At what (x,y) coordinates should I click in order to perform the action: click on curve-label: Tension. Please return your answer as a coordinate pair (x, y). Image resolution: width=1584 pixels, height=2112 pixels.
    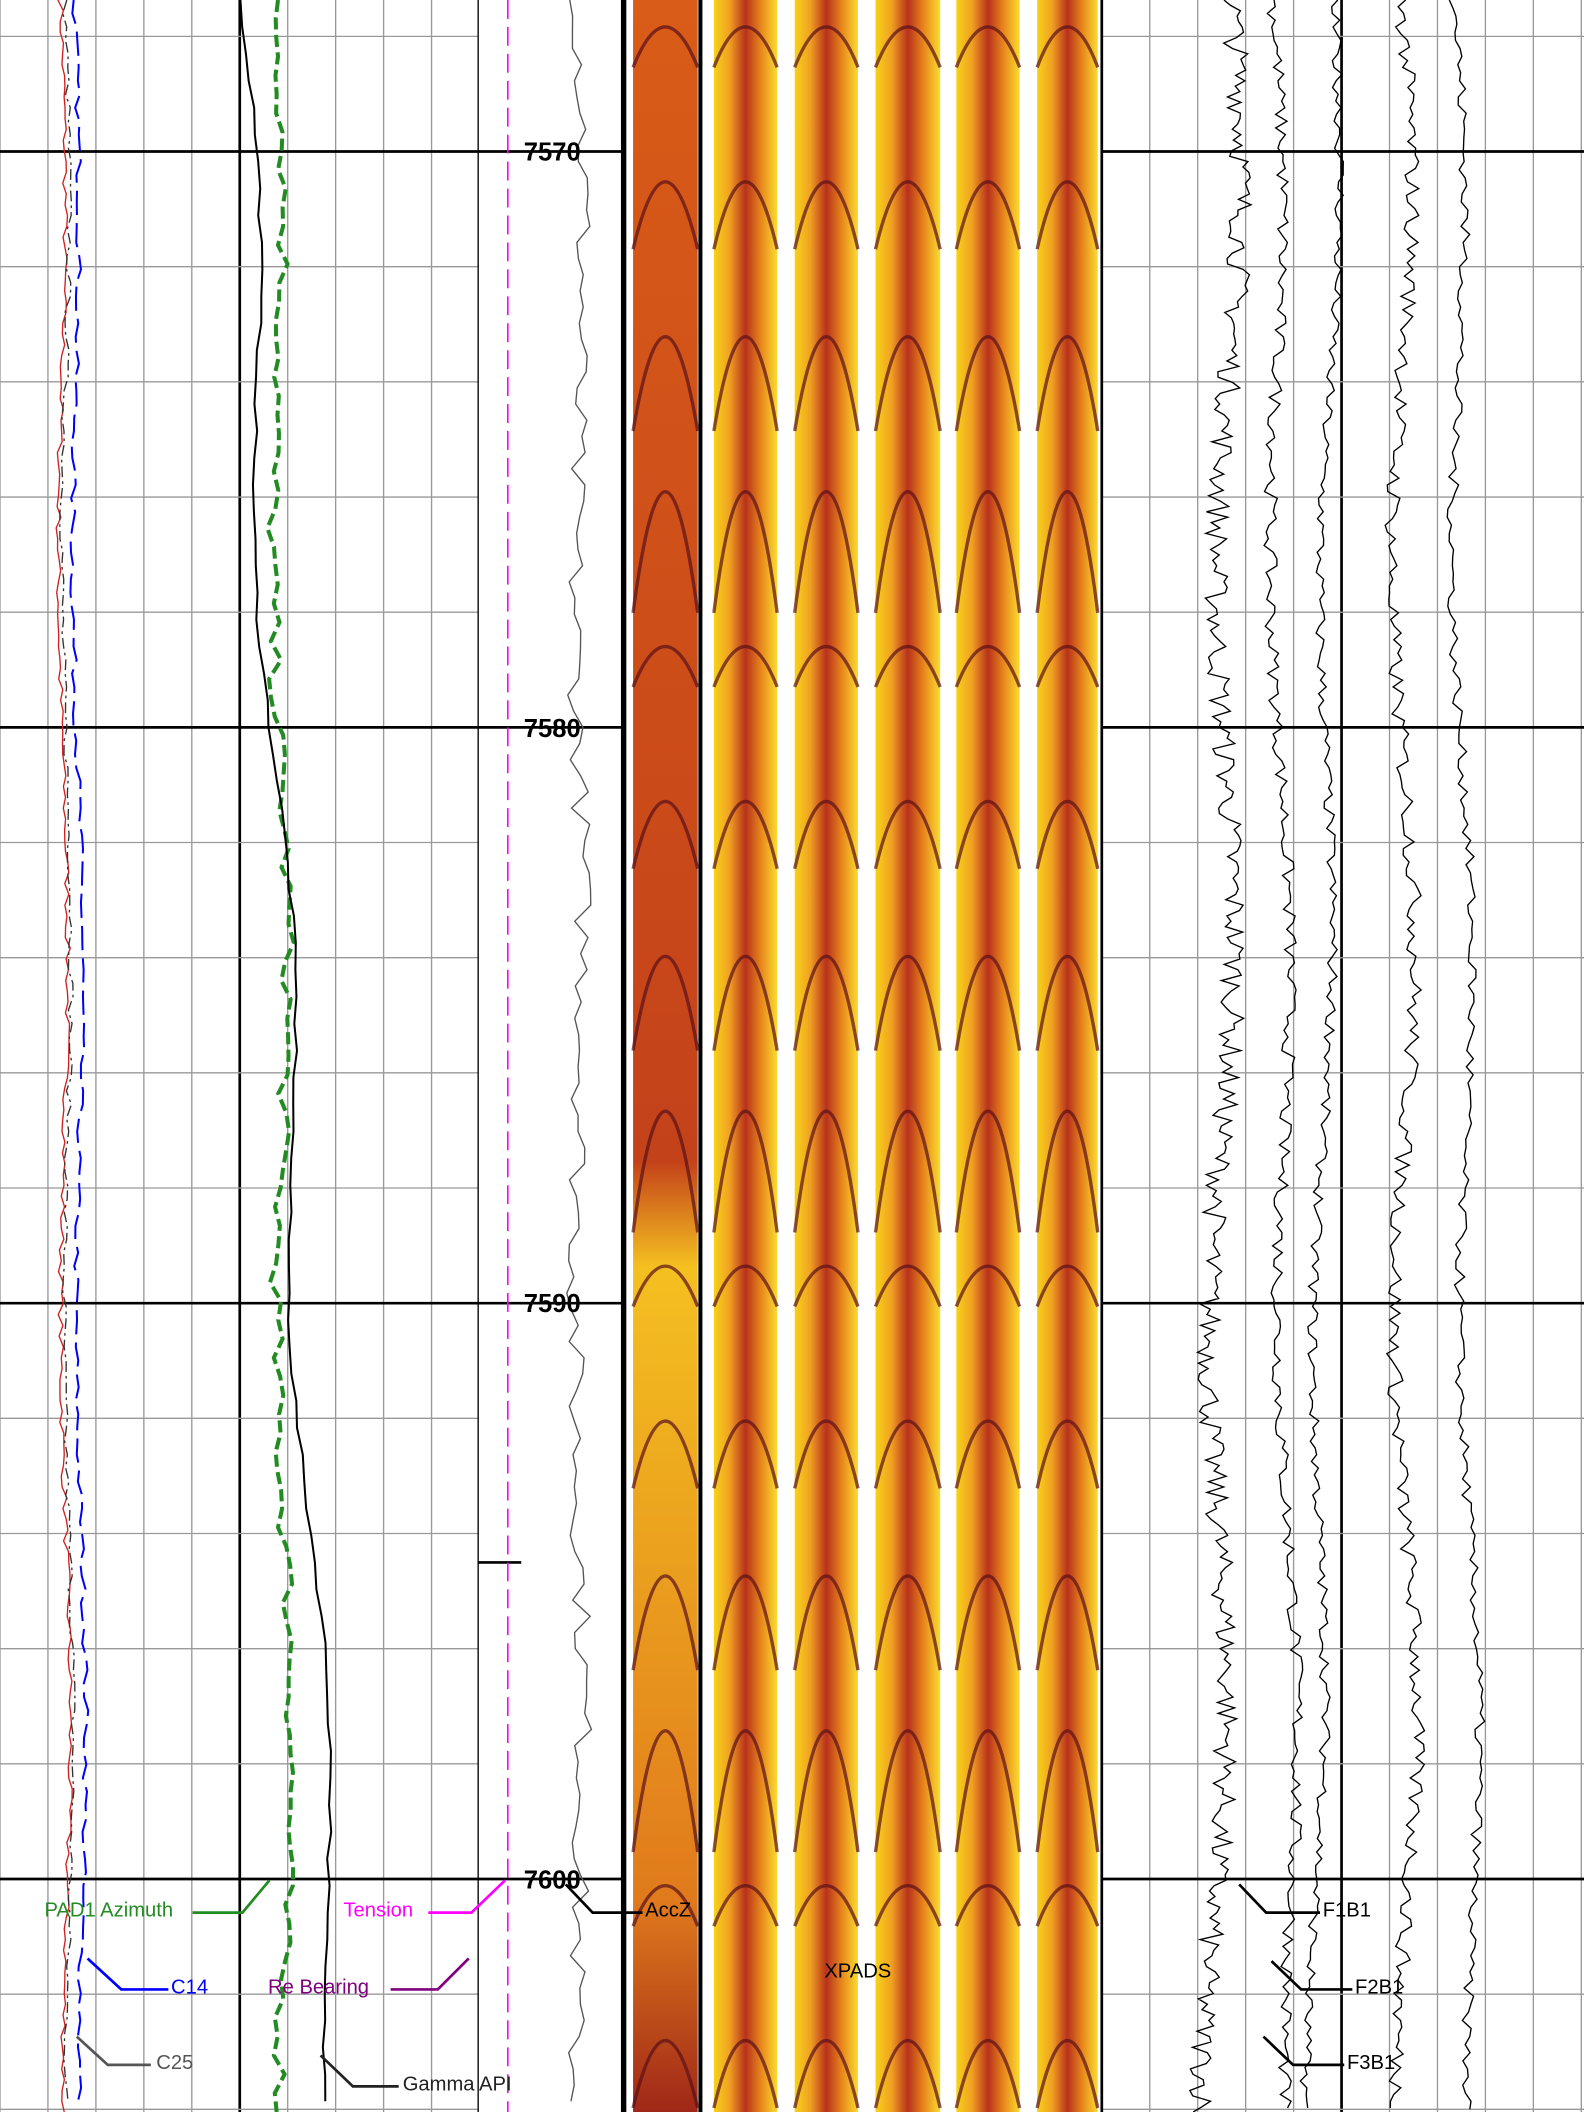
    Looking at the image, I should click on (378, 1911).